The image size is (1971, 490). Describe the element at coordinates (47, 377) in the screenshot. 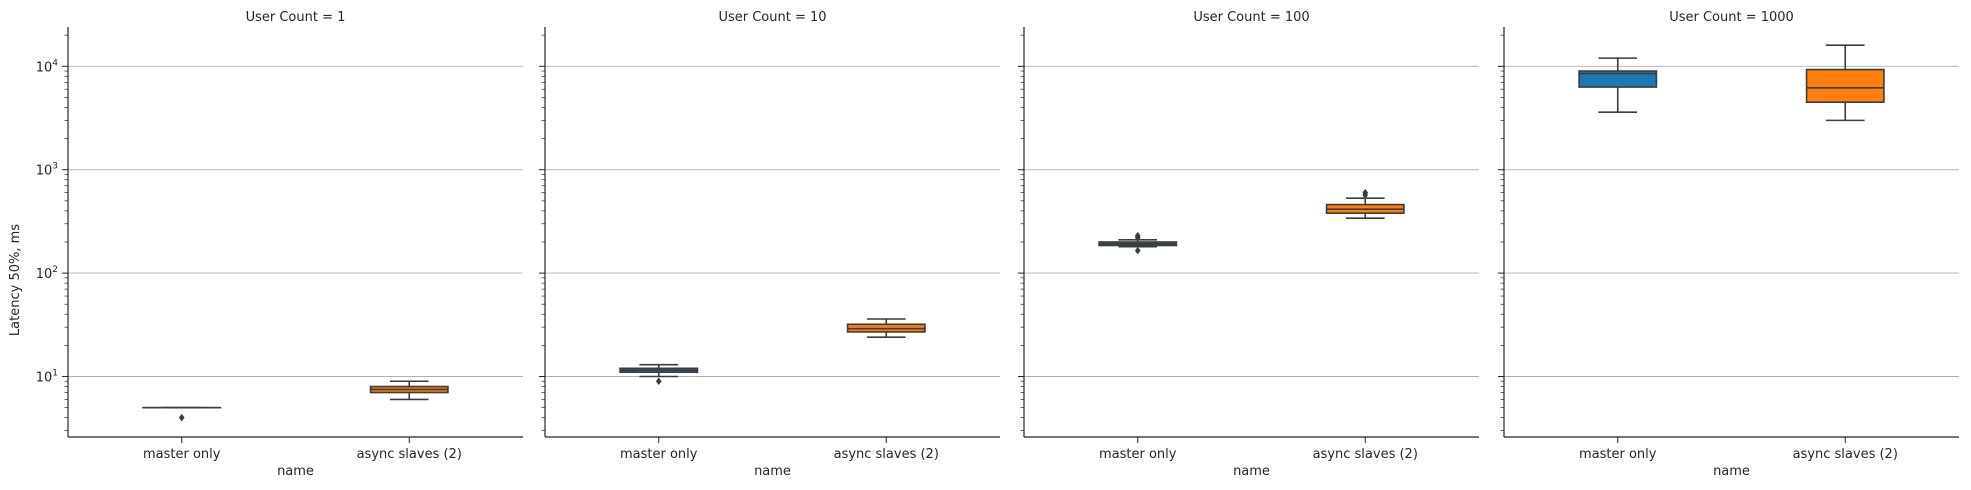

I see `y-tick-label: 10¹` at that location.